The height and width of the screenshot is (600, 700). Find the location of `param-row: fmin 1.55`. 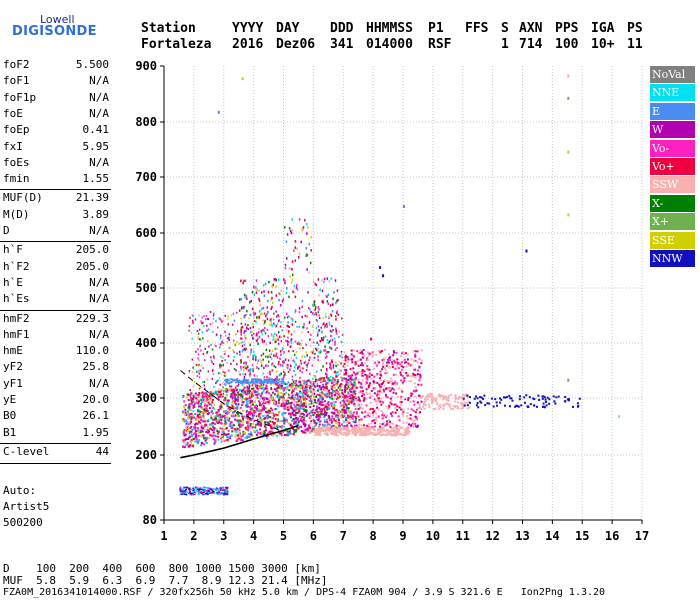

param-row: fmin 1.55 is located at coordinates (56, 180).